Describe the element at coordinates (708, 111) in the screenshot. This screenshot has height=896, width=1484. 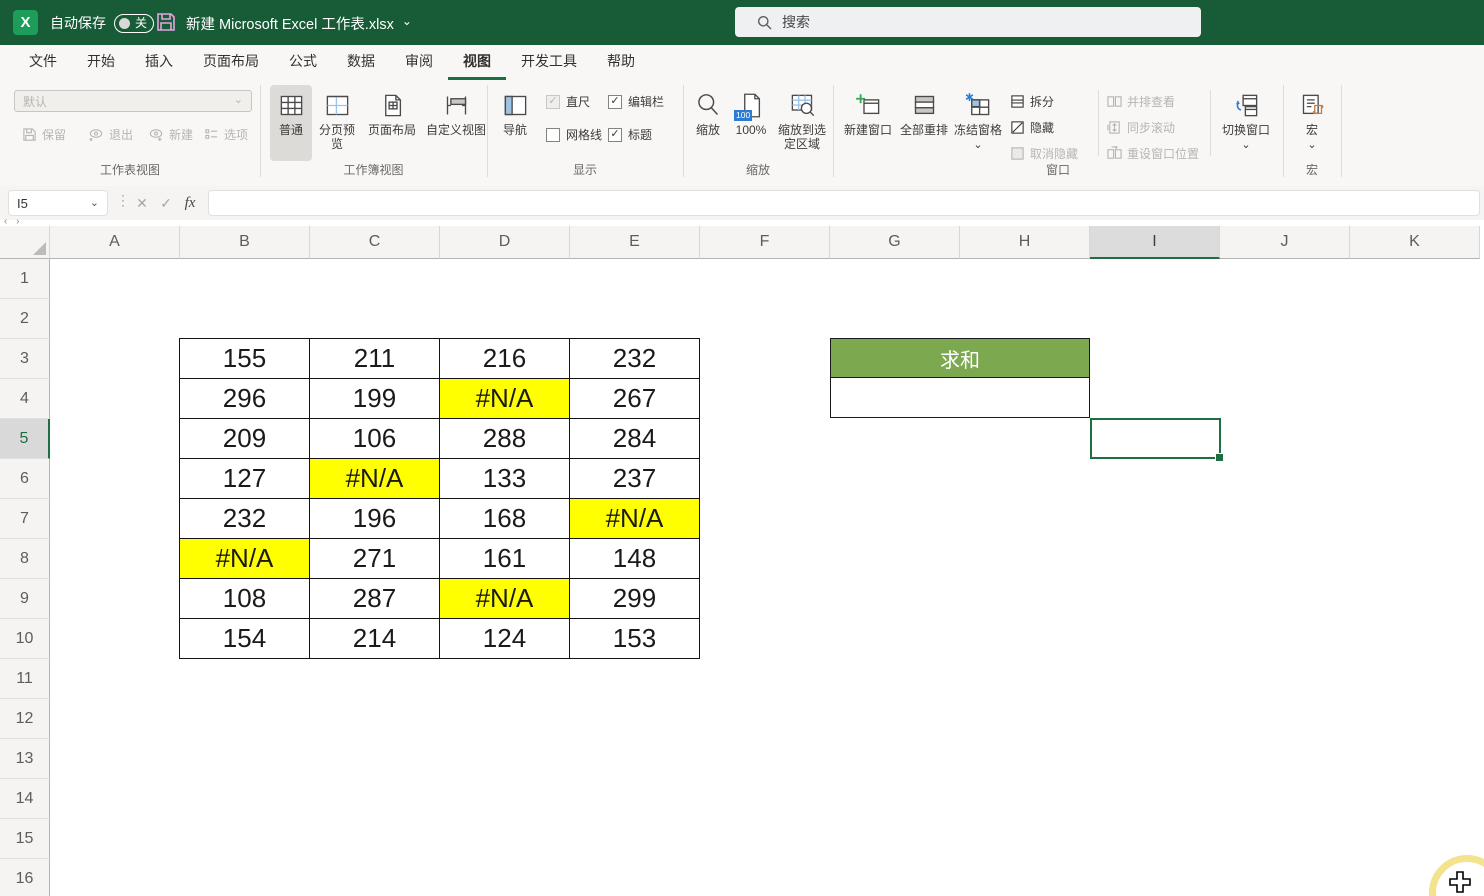
I see `zoom-button: 缩放` at that location.